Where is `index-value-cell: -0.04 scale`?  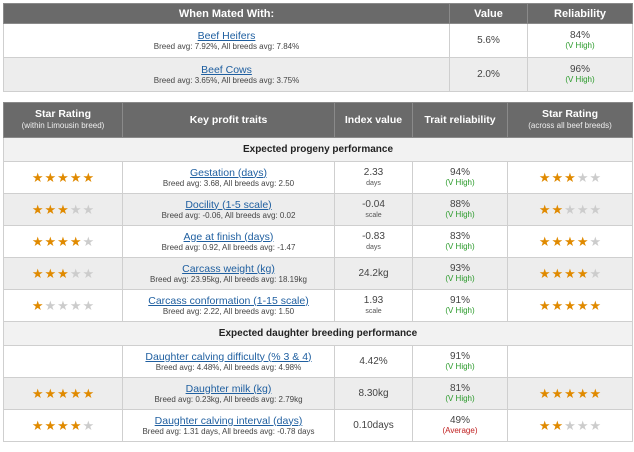 index-value-cell: -0.04 scale is located at coordinates (373, 209).